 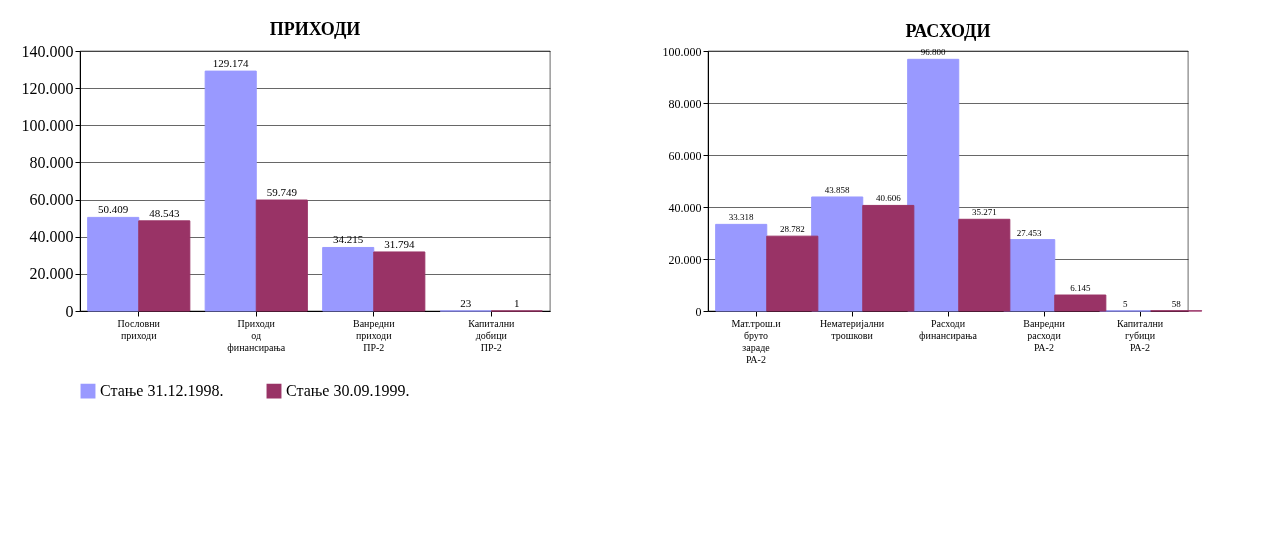 What do you see at coordinates (1080, 288) in the screenshot?
I see `data-label: 6.145` at bounding box center [1080, 288].